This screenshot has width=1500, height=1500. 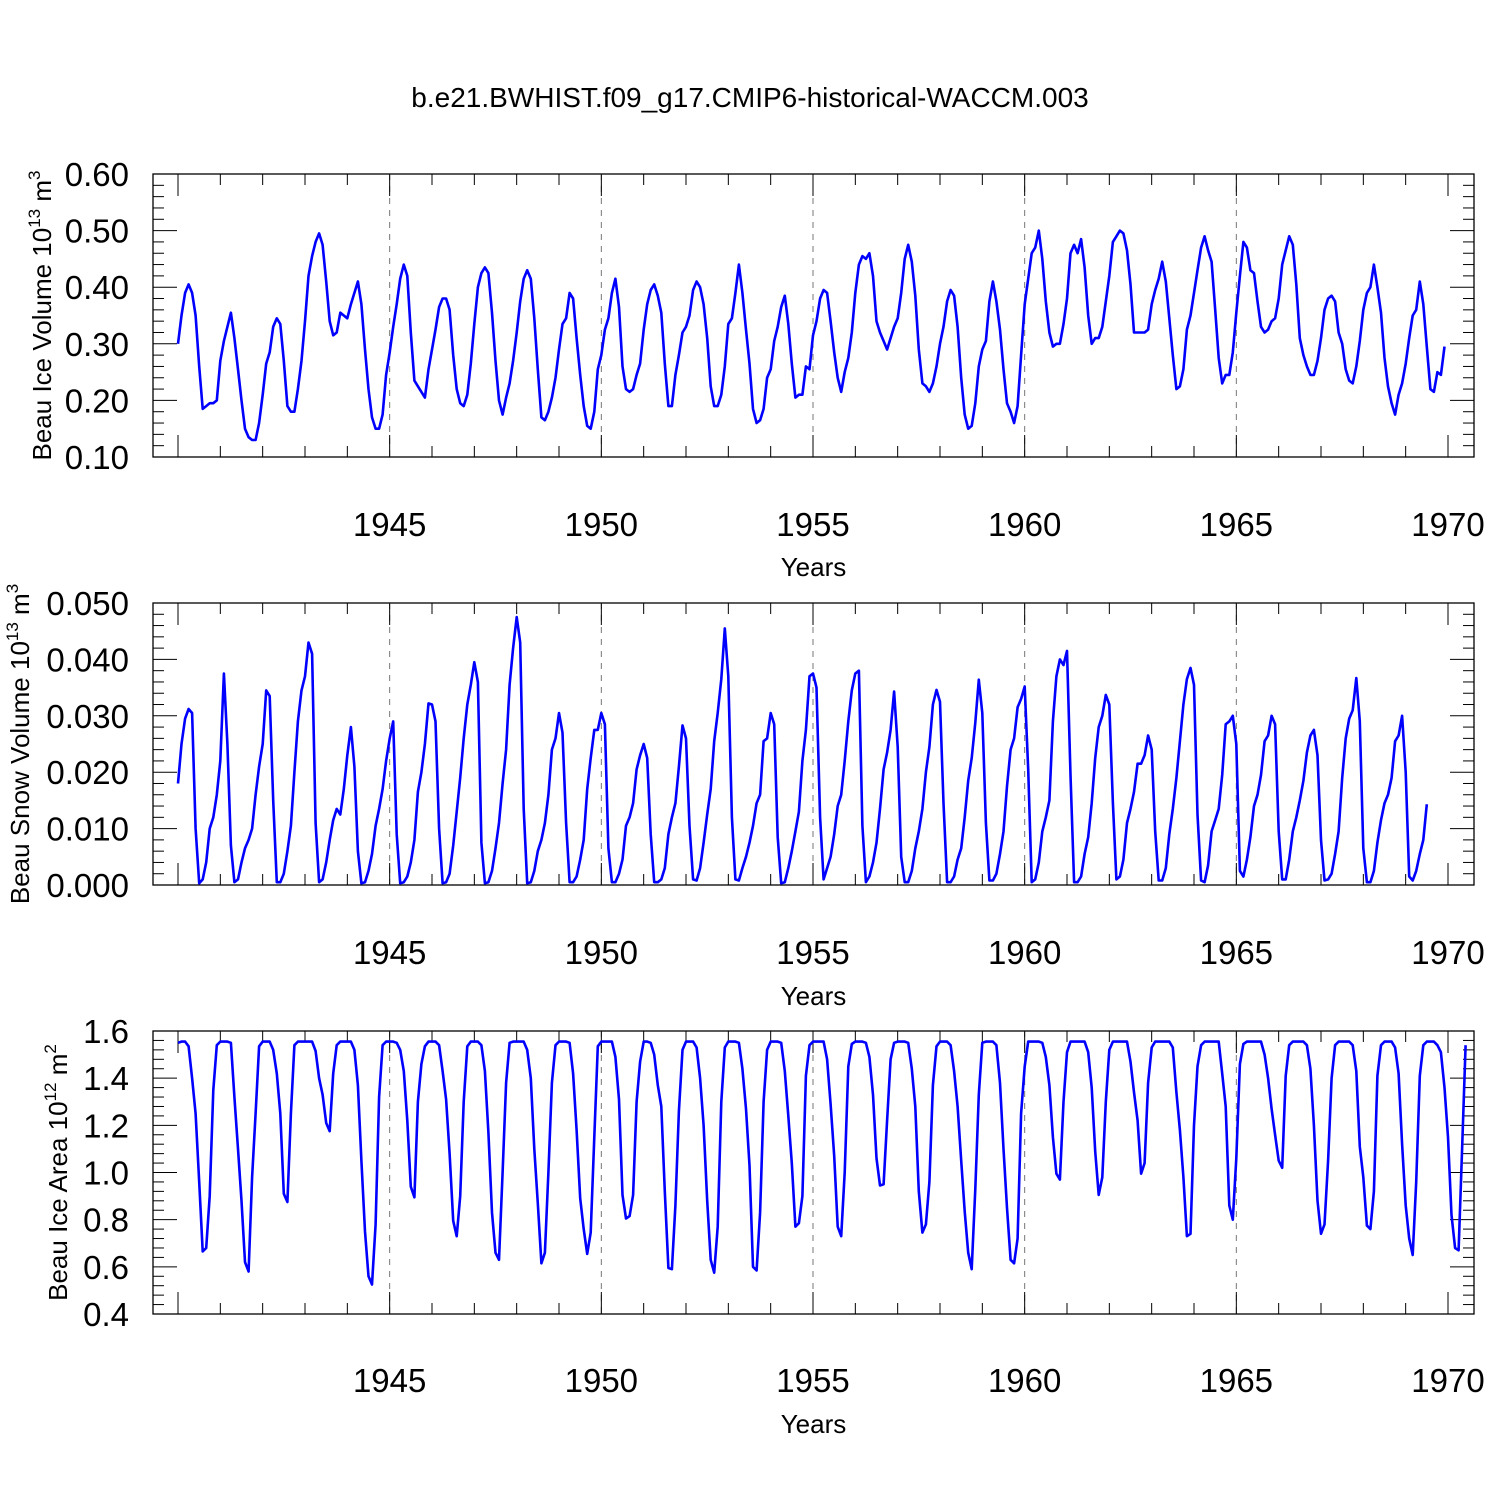 I want to click on y-tick-label: 0.10, so click(x=97, y=457).